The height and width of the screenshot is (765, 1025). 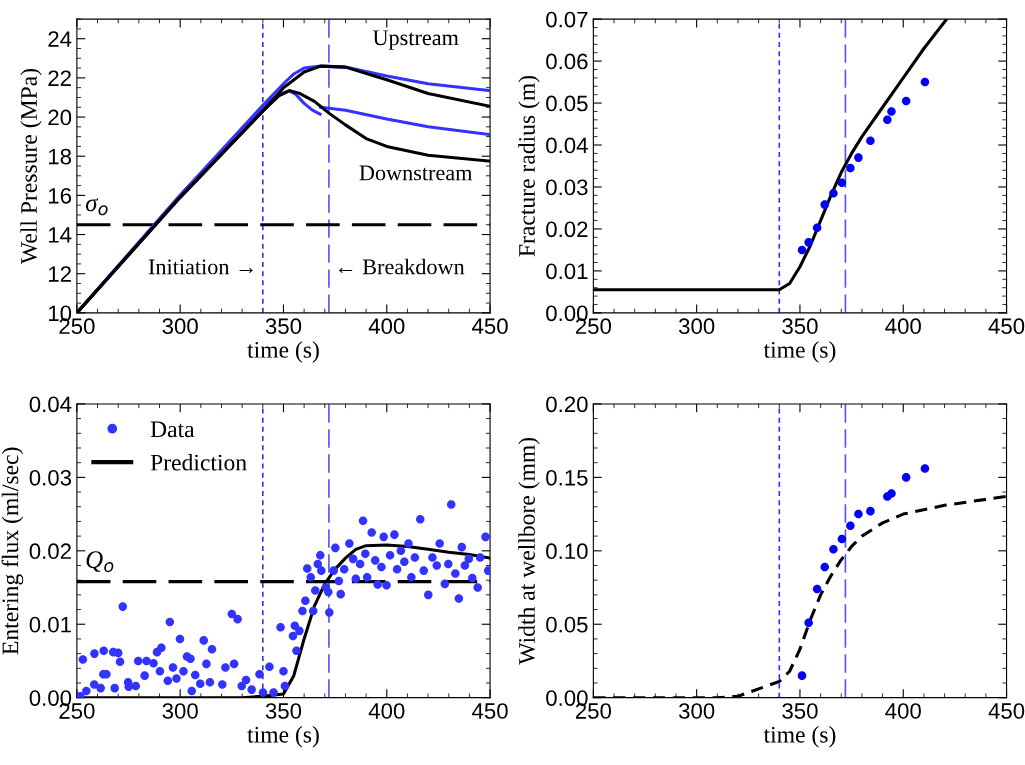 What do you see at coordinates (59, 274) in the screenshot?
I see `y-tick-label: 12` at bounding box center [59, 274].